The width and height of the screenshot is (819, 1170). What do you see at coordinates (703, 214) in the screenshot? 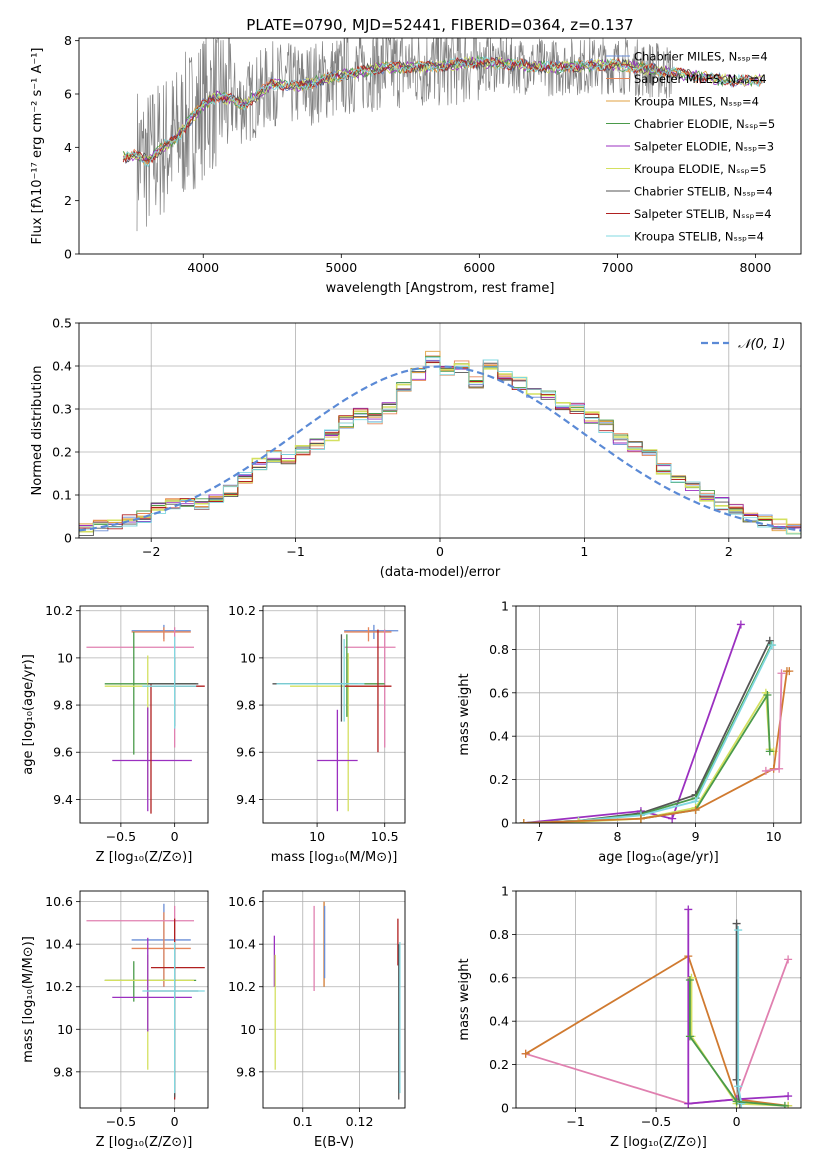
I see `legend-label: Salpeter STELIB, Nₛₛₚ=4` at bounding box center [703, 214].